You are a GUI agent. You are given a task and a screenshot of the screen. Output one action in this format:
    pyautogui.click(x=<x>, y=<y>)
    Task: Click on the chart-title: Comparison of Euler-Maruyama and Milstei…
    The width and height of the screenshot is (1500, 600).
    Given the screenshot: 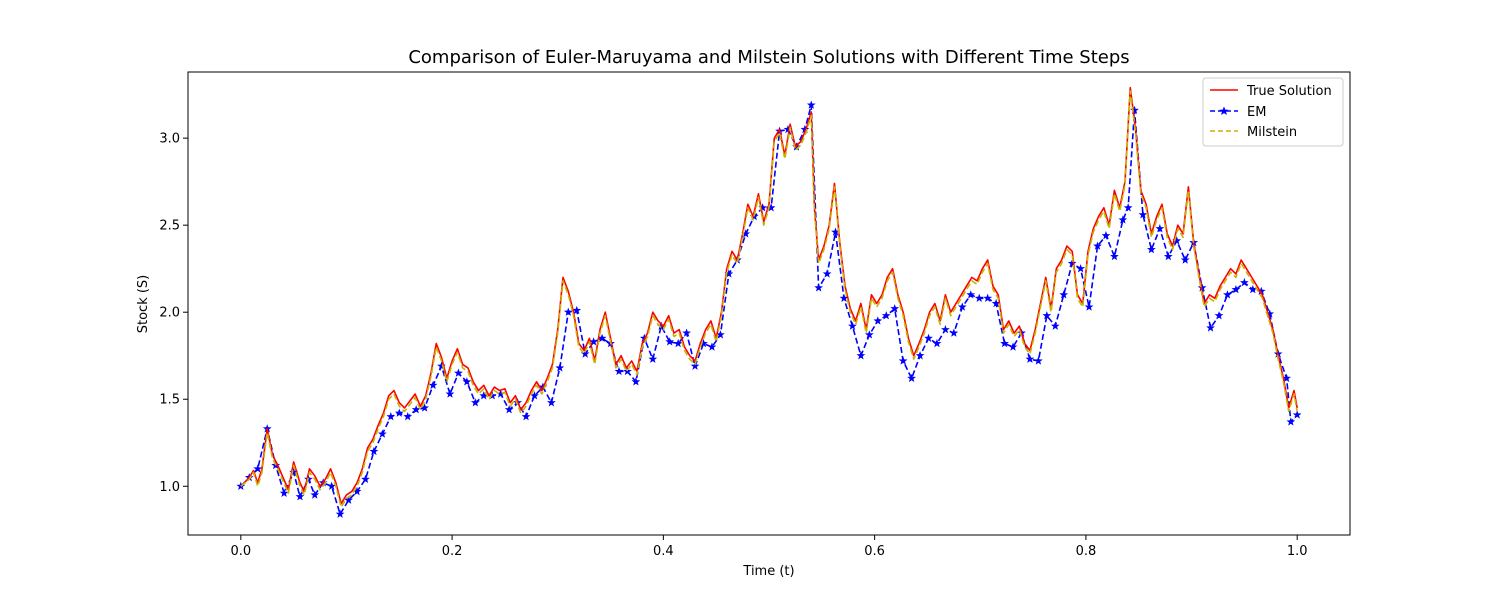 What is the action you would take?
    pyautogui.click(x=768, y=57)
    